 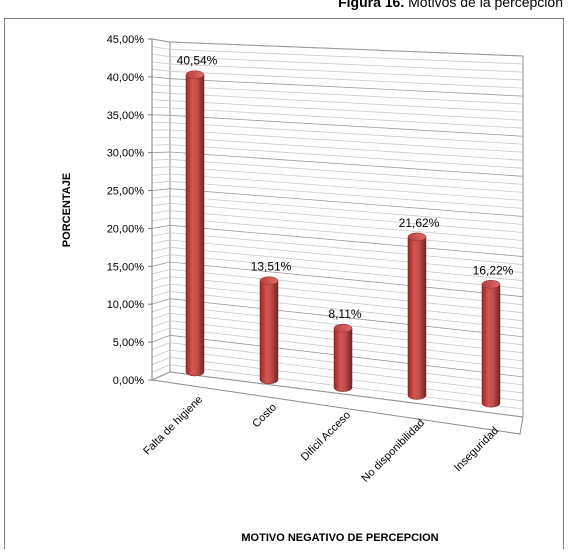 I want to click on x-tick-label: Dificil Acceso, so click(x=326, y=436).